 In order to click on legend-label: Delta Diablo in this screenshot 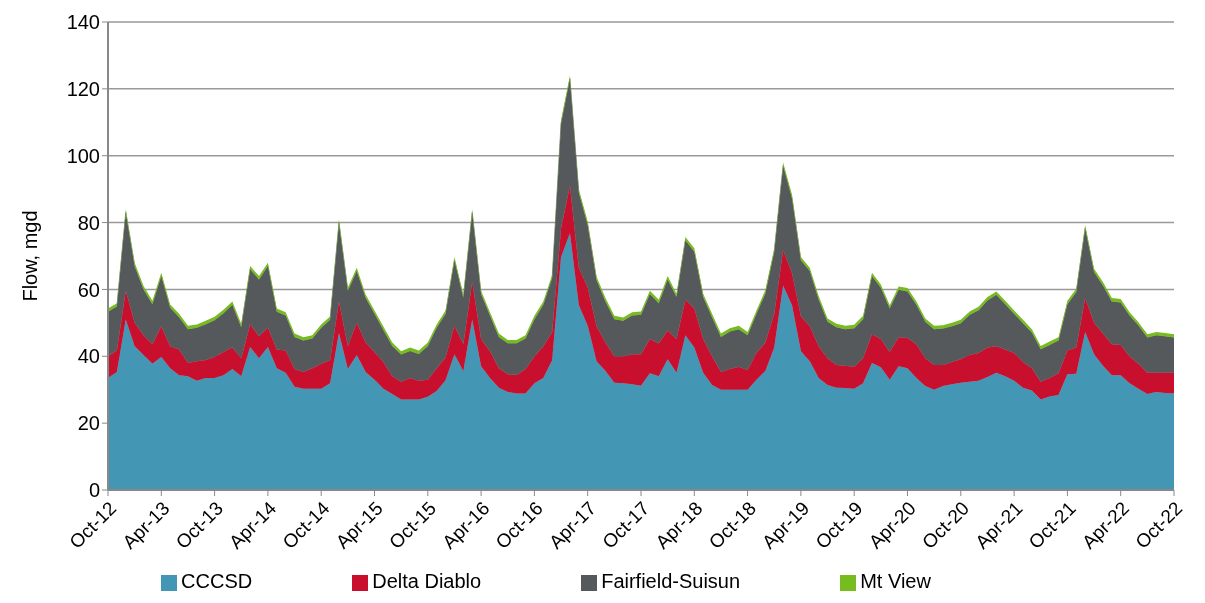, I will do `click(427, 581)`.